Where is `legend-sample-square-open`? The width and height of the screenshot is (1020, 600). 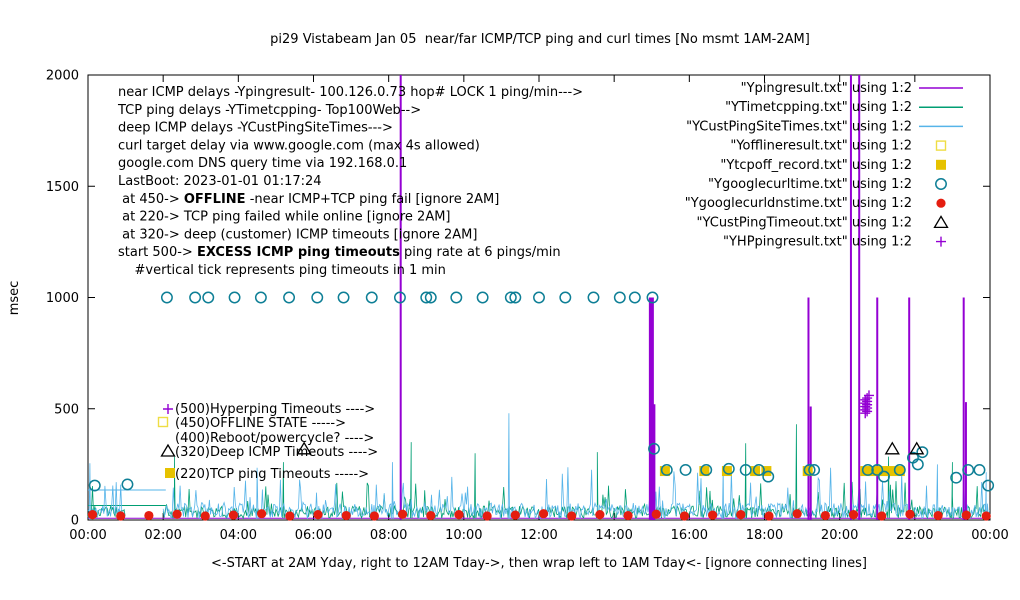
legend-sample-square-open is located at coordinates (941, 145).